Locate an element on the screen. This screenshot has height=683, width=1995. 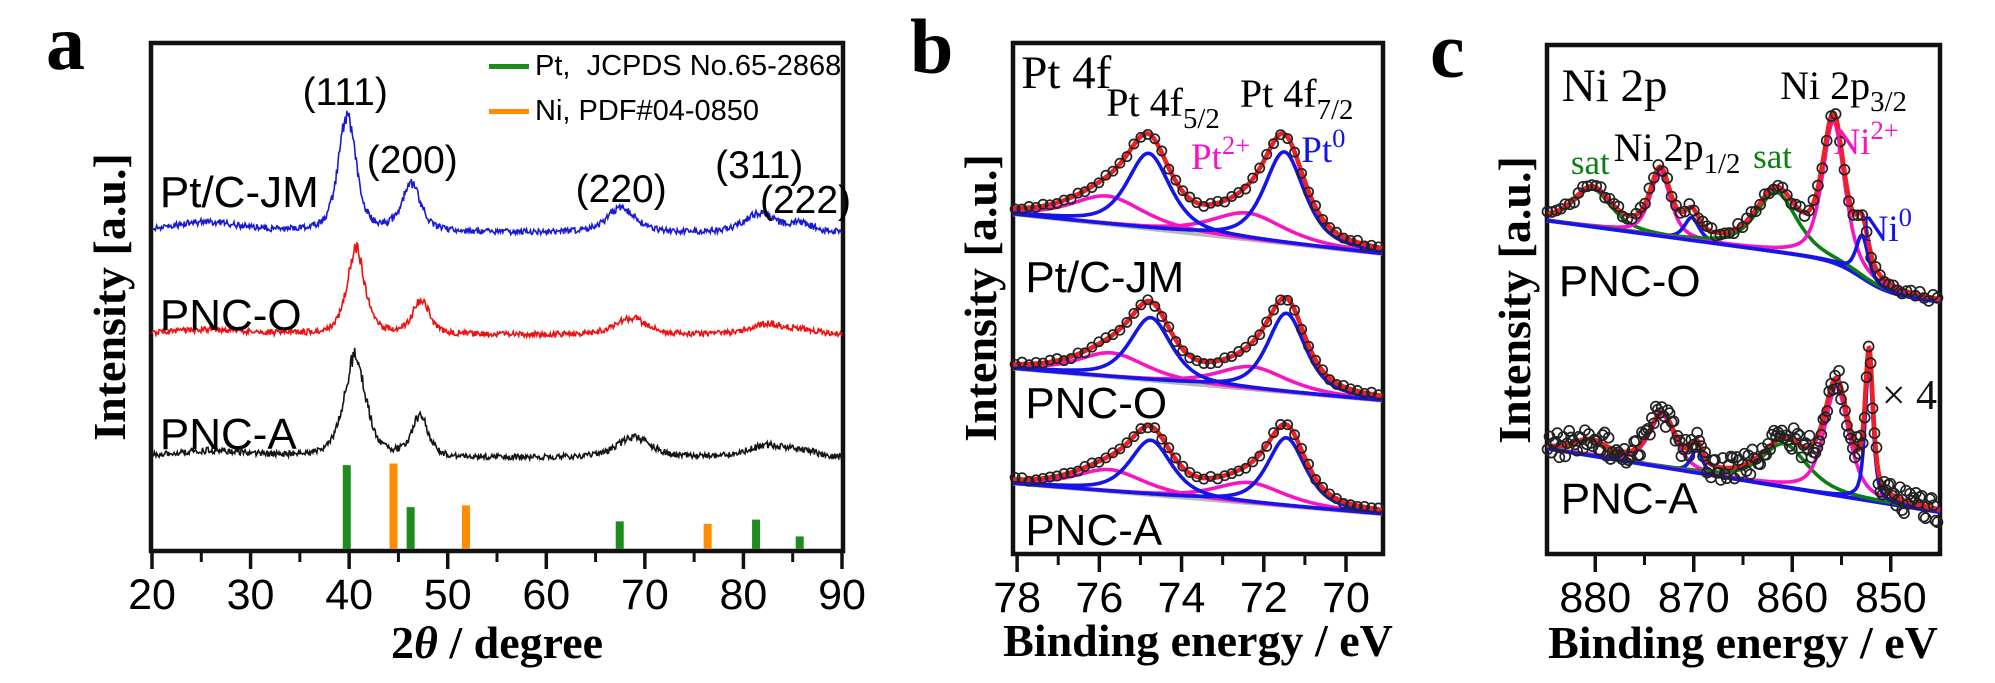
panel_b-spectrum-pnc-a is located at coordinates (1196, 467).